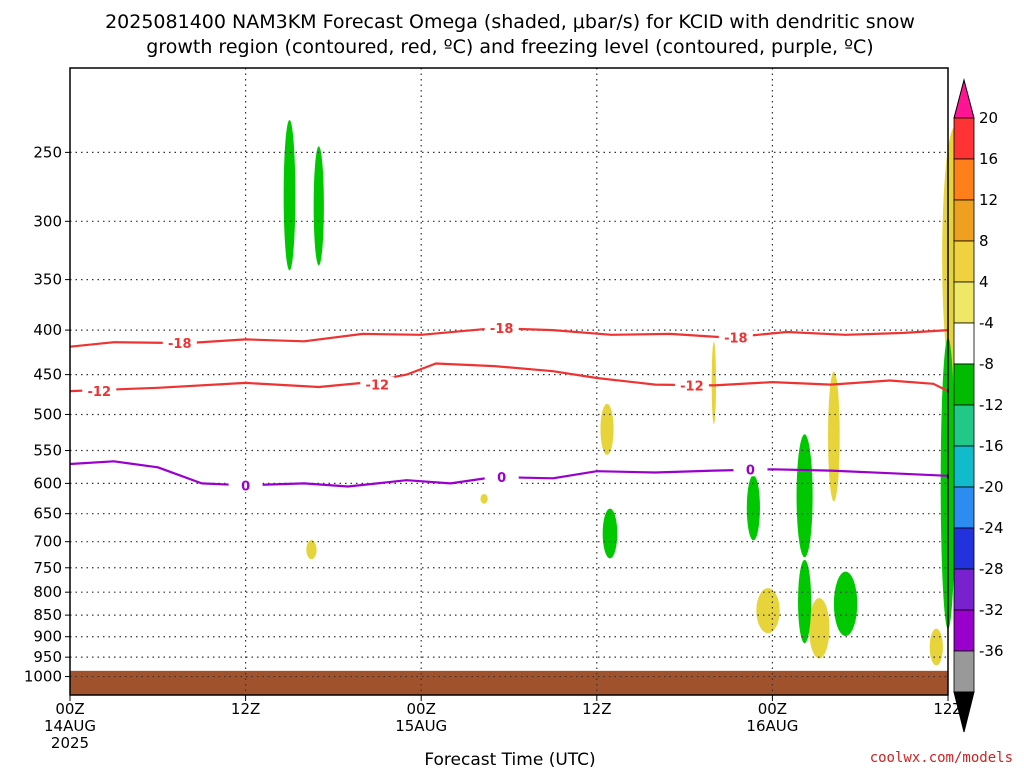  I want to click on omega-colorbar: 20 16 12 8 4 -4 -8 -12 -16 -20 -24 -28 -32 -36, so click(978, 405).